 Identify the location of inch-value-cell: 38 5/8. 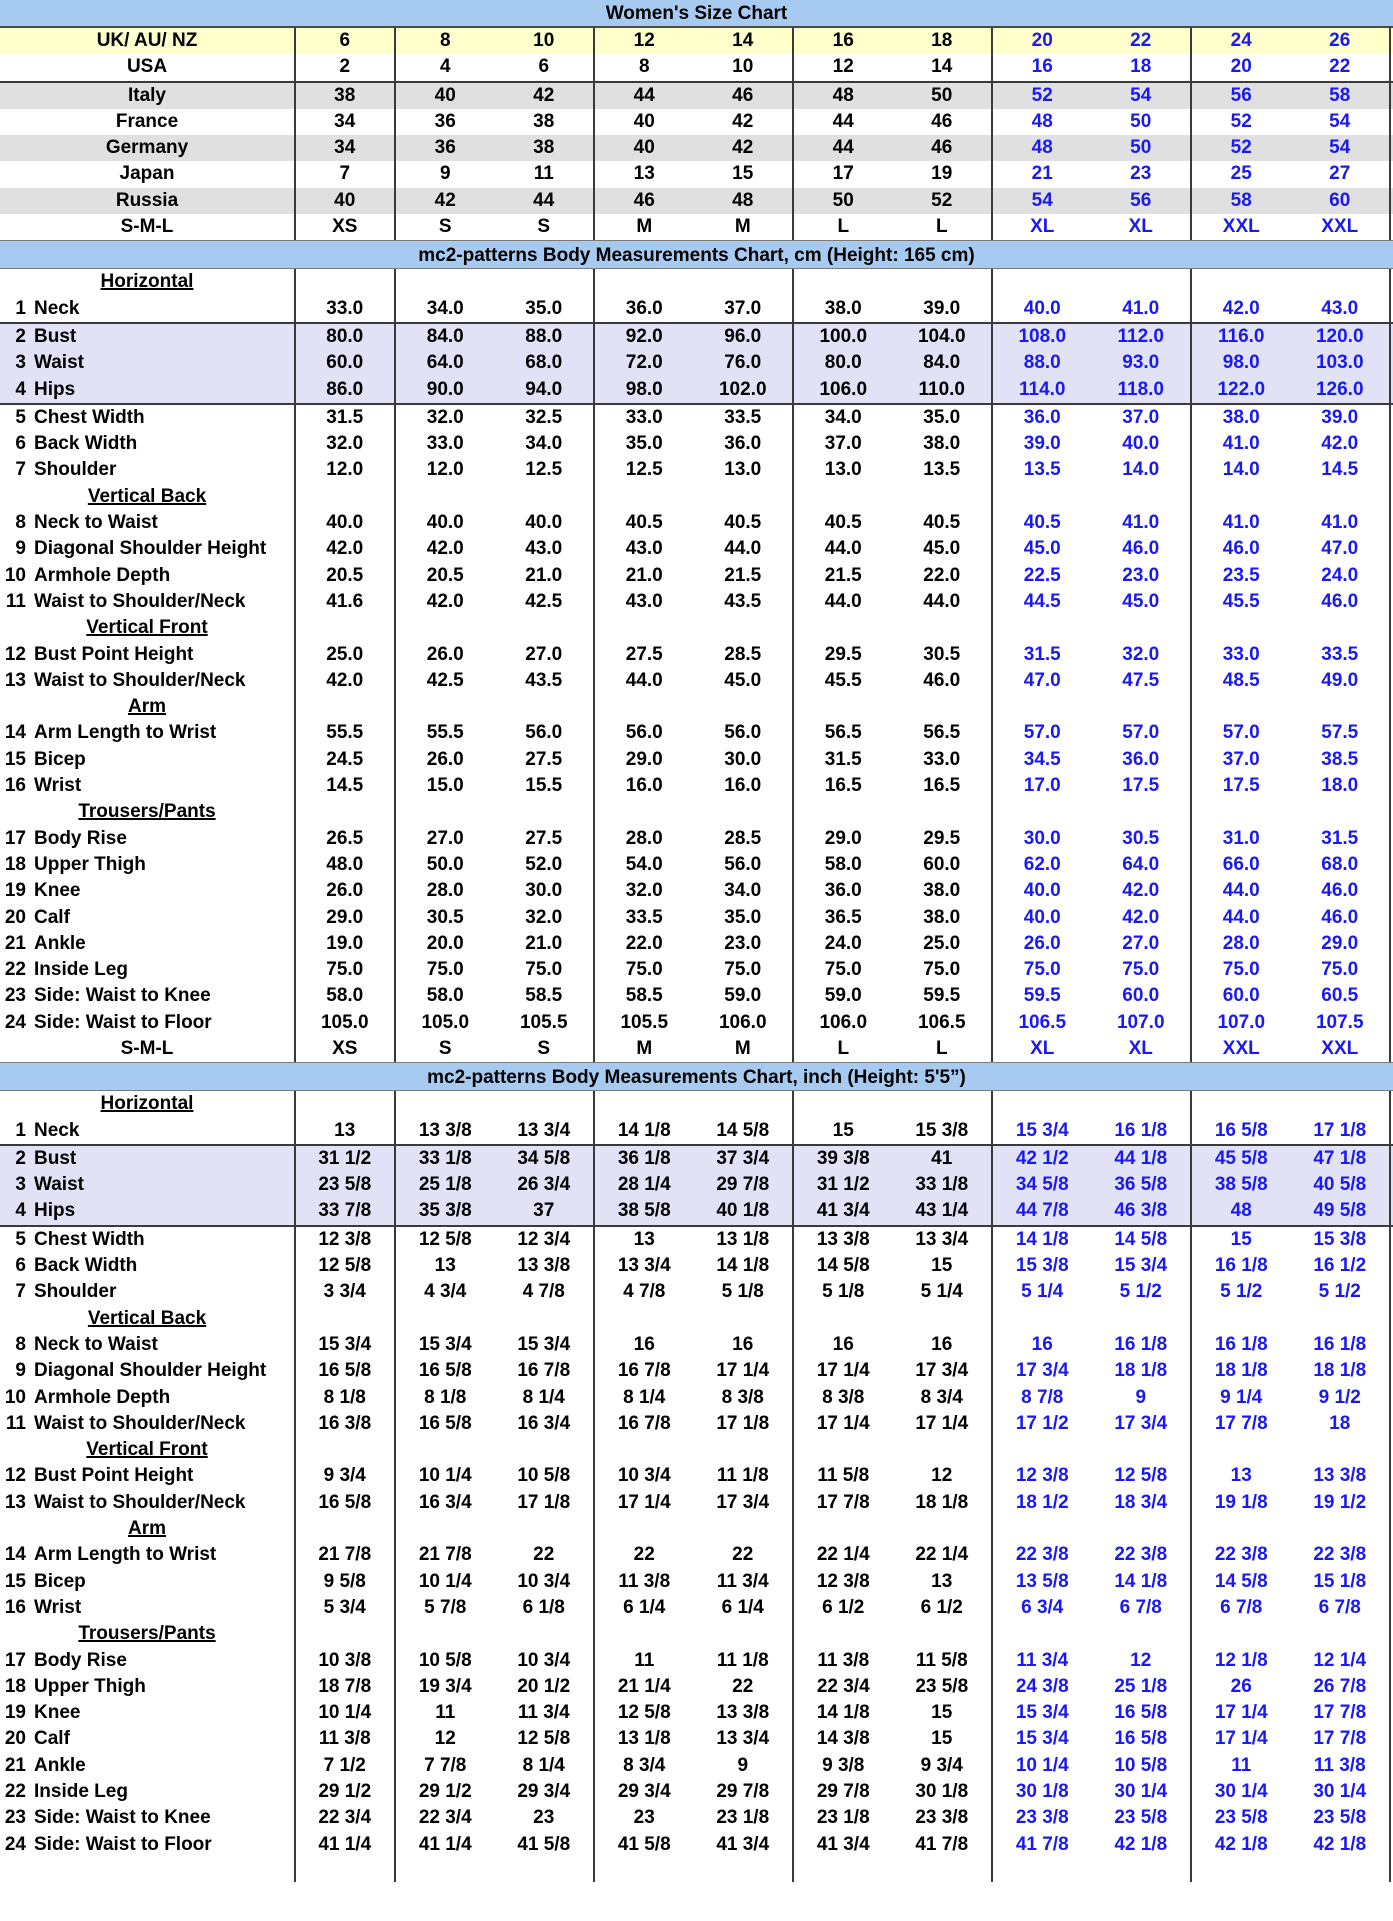
(1241, 1185).